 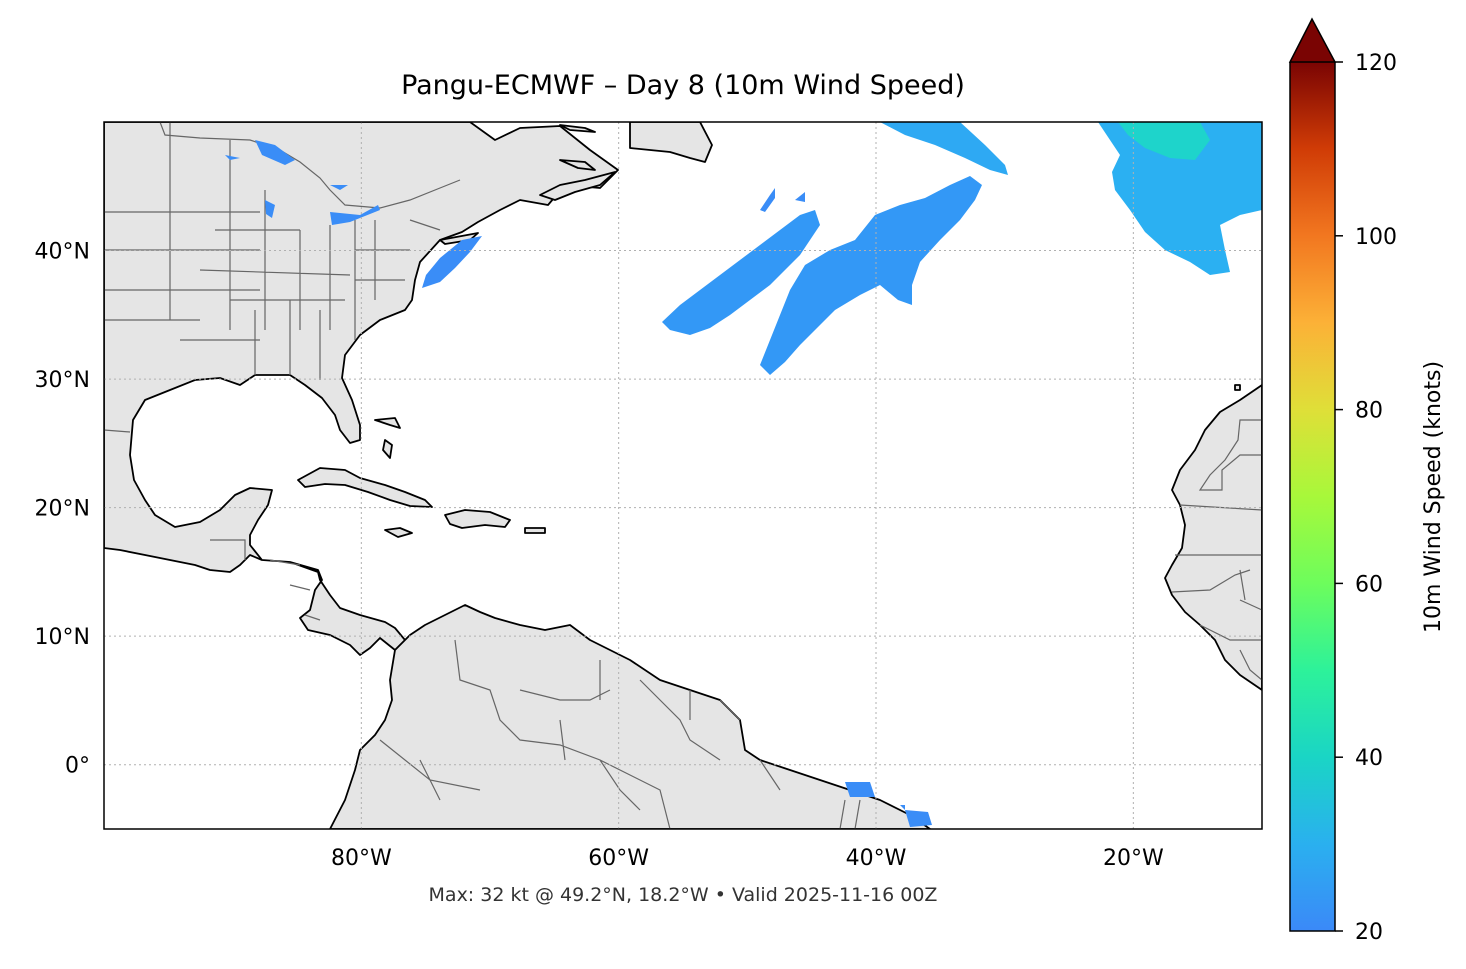 I want to click on colorbar-tick-label: 100, so click(x=1376, y=237).